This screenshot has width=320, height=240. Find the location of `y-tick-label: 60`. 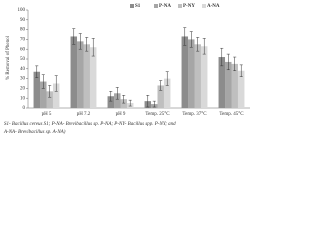

y-tick-label: 60 is located at coordinates (23, 49).